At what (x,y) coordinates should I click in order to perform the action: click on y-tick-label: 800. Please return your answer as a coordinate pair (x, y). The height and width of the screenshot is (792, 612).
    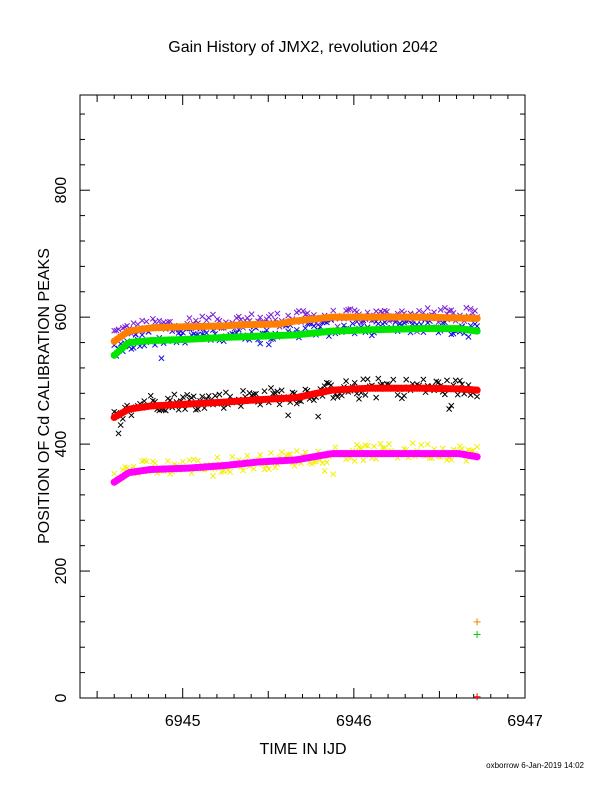
    Looking at the image, I should click on (61, 190).